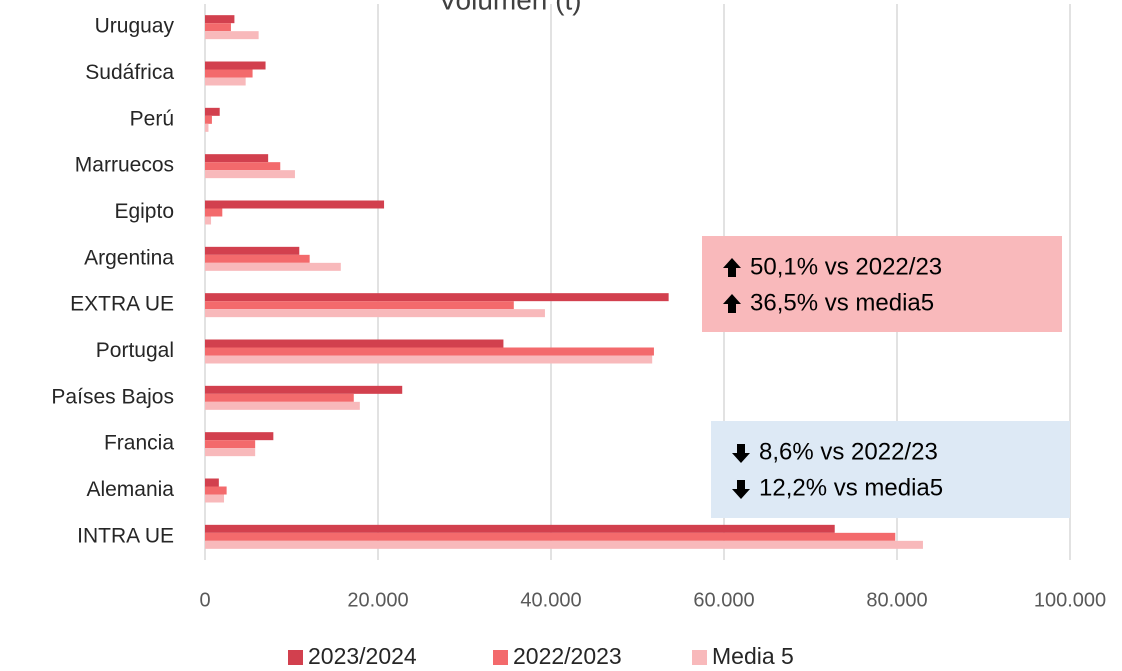  I want to click on x-tick-label: 60.000, so click(723, 600).